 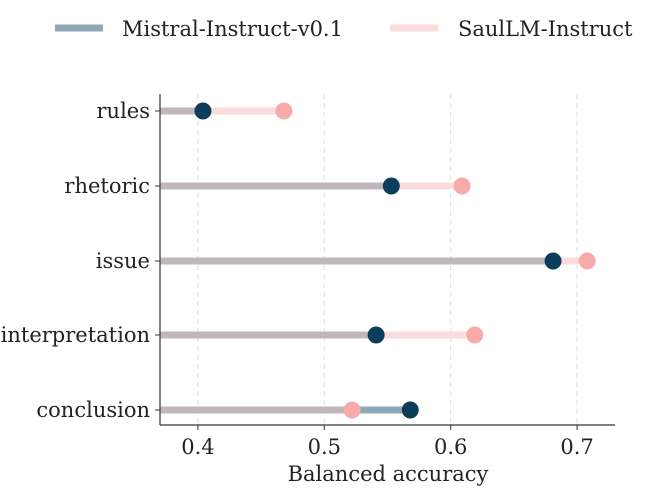 What do you see at coordinates (410, 410) in the screenshot?
I see `point-mistral-conclusion` at bounding box center [410, 410].